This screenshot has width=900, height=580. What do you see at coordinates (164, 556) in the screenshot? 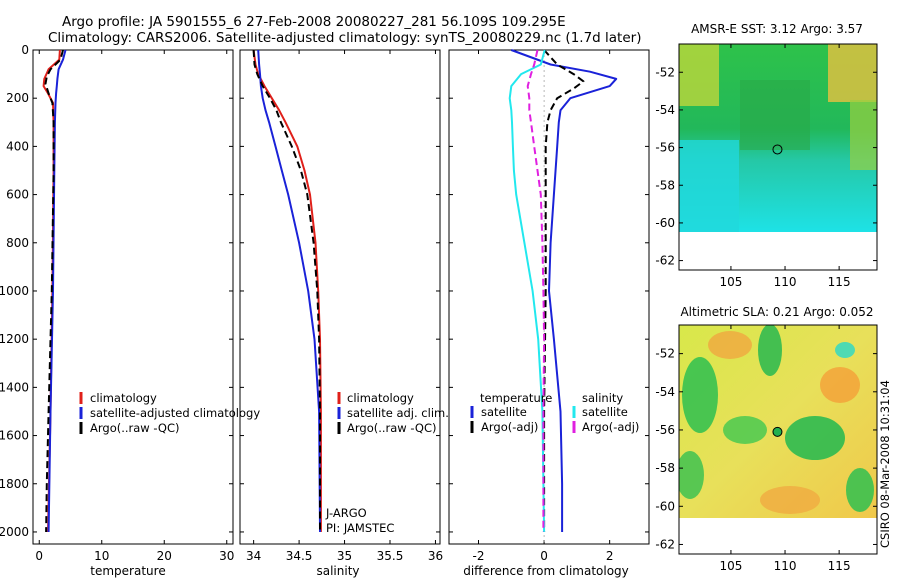
I see `x-tick-label: 20` at bounding box center [164, 556].